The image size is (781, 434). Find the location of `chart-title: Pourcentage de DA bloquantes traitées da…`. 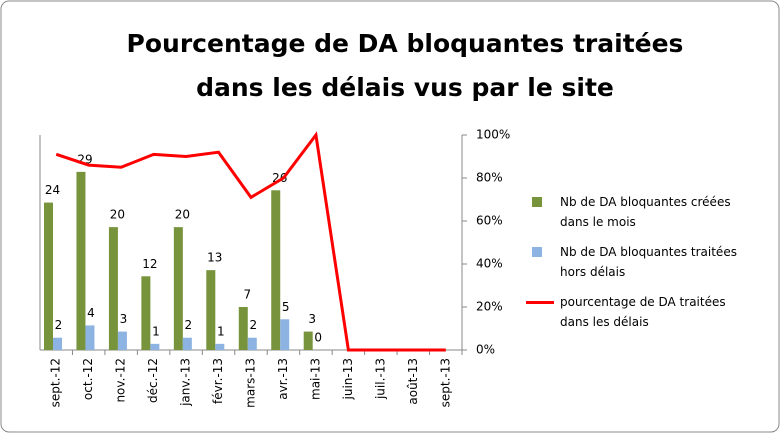

chart-title: Pourcentage de DA bloquantes traitées da… is located at coordinates (405, 65).